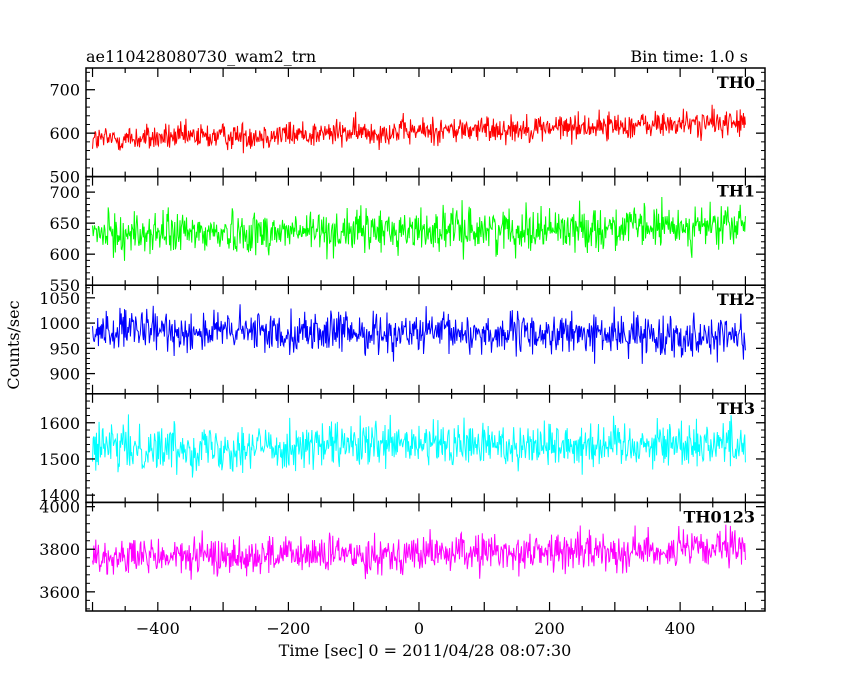 This screenshot has width=850, height=680. I want to click on y-axis-label: Counts/sec, so click(13, 344).